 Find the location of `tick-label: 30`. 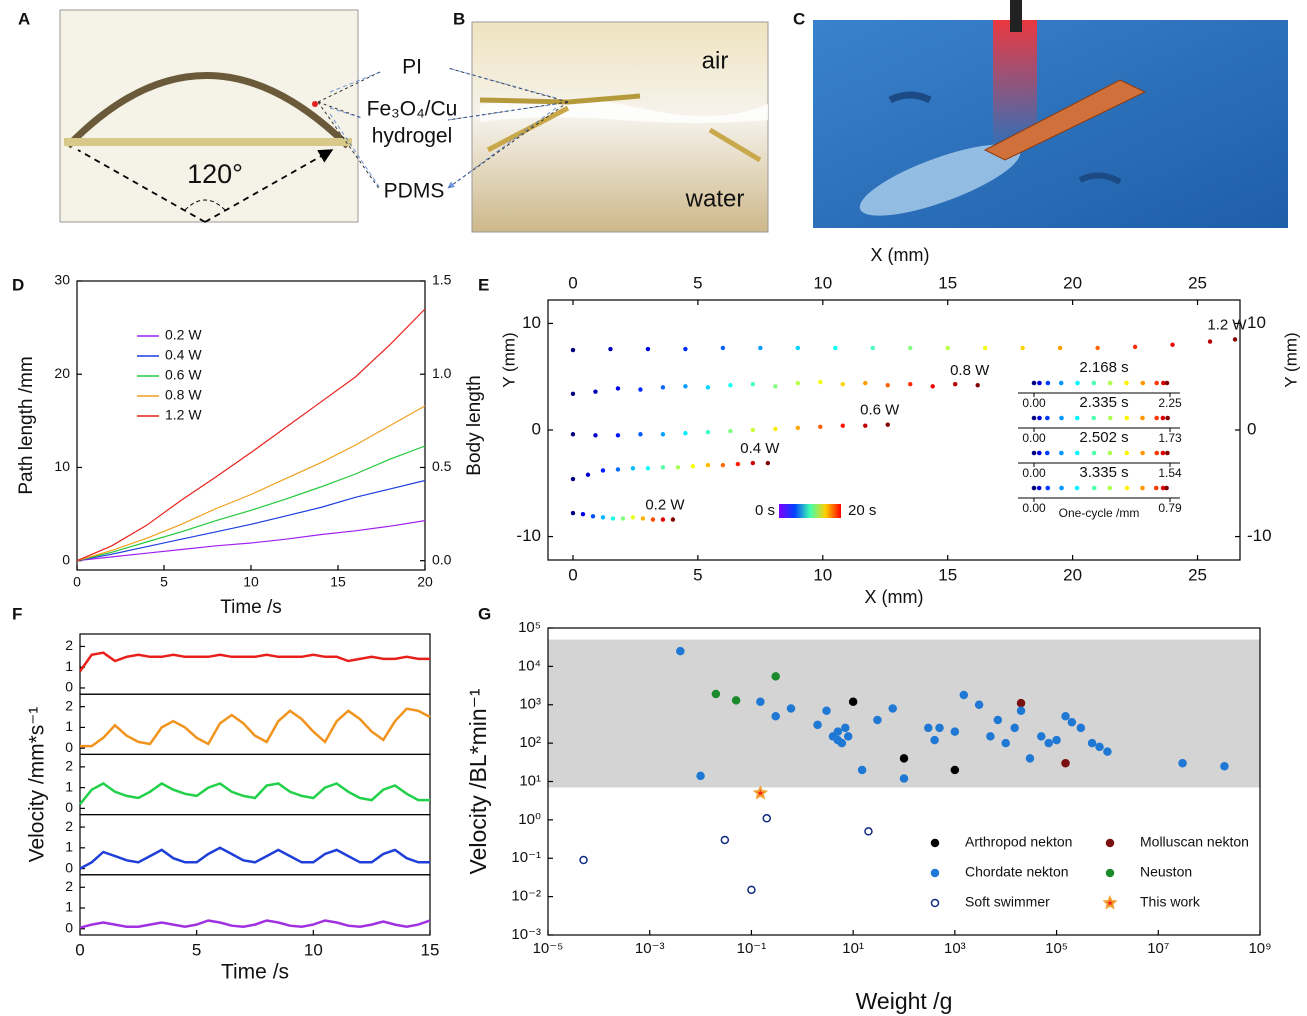

tick-label: 30 is located at coordinates (62, 280).